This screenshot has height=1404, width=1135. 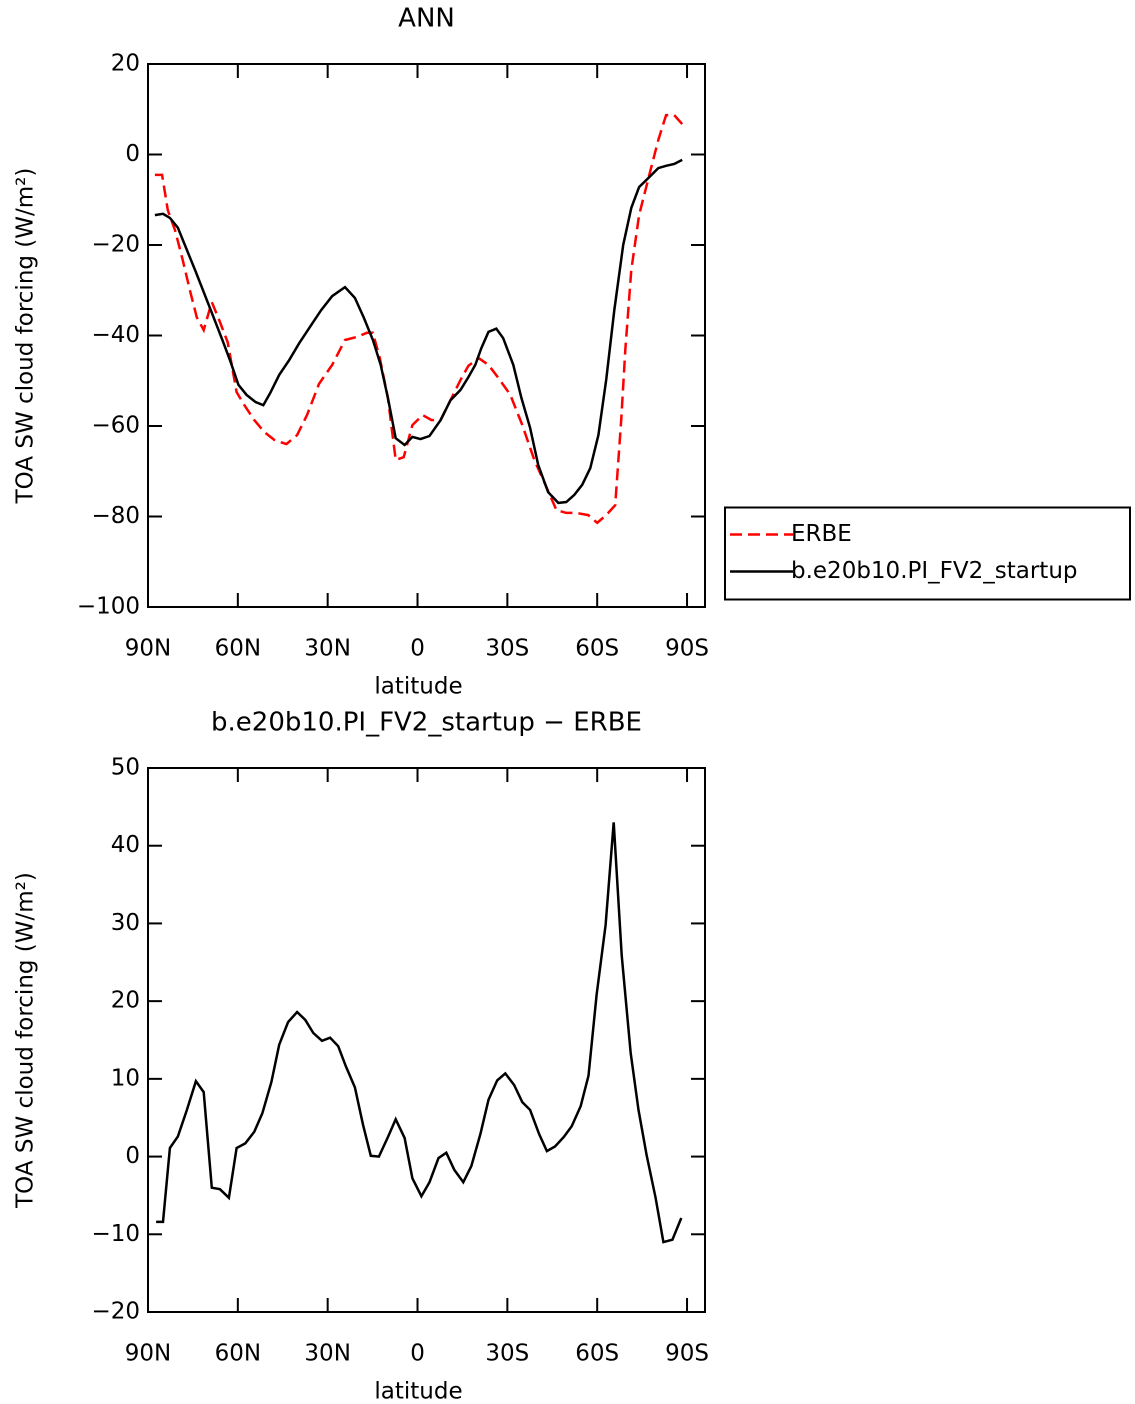 What do you see at coordinates (927, 553) in the screenshot?
I see `legend-box` at bounding box center [927, 553].